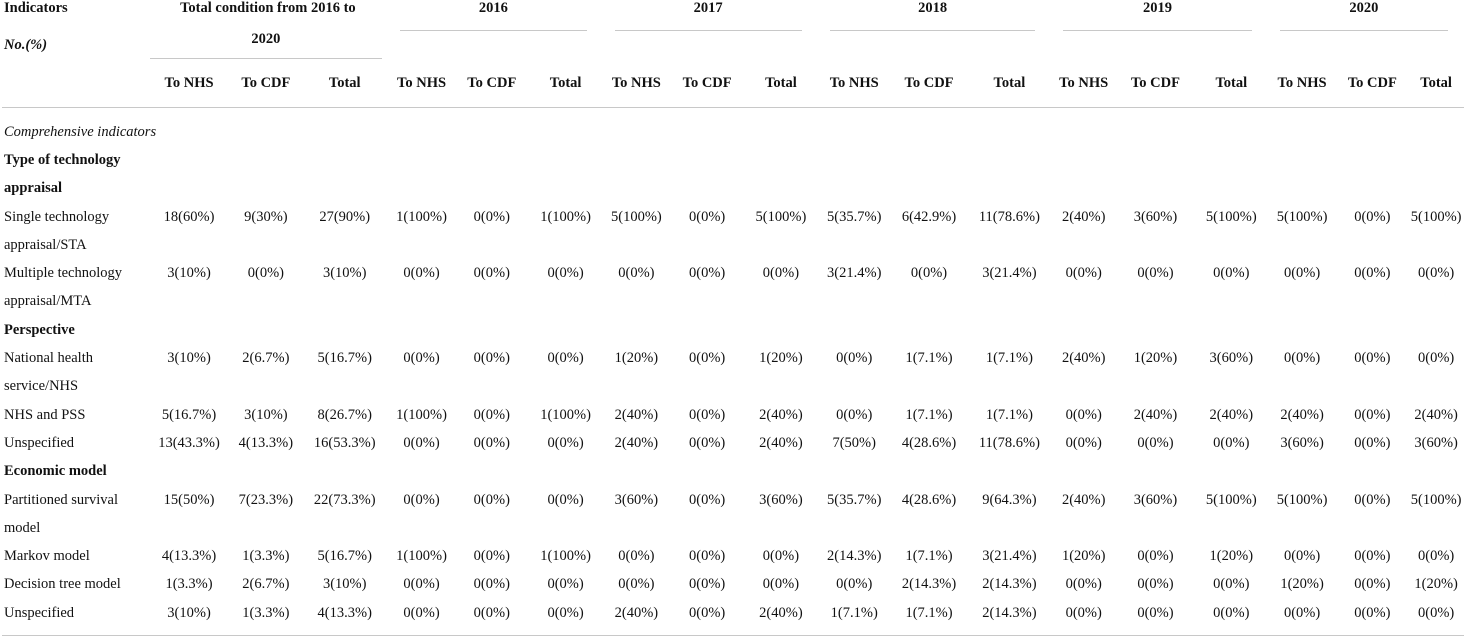  What do you see at coordinates (266, 358) in the screenshot?
I see `table-cell: 2(6.7%)` at bounding box center [266, 358].